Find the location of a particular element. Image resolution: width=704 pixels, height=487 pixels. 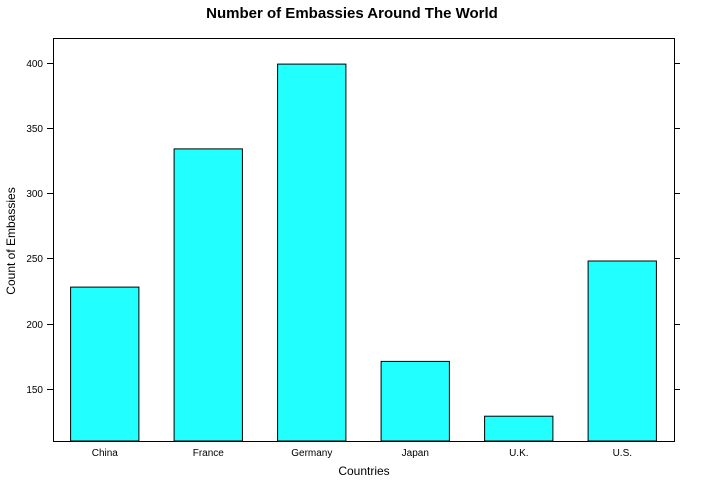

x-tick-label: Germany is located at coordinates (311, 453).